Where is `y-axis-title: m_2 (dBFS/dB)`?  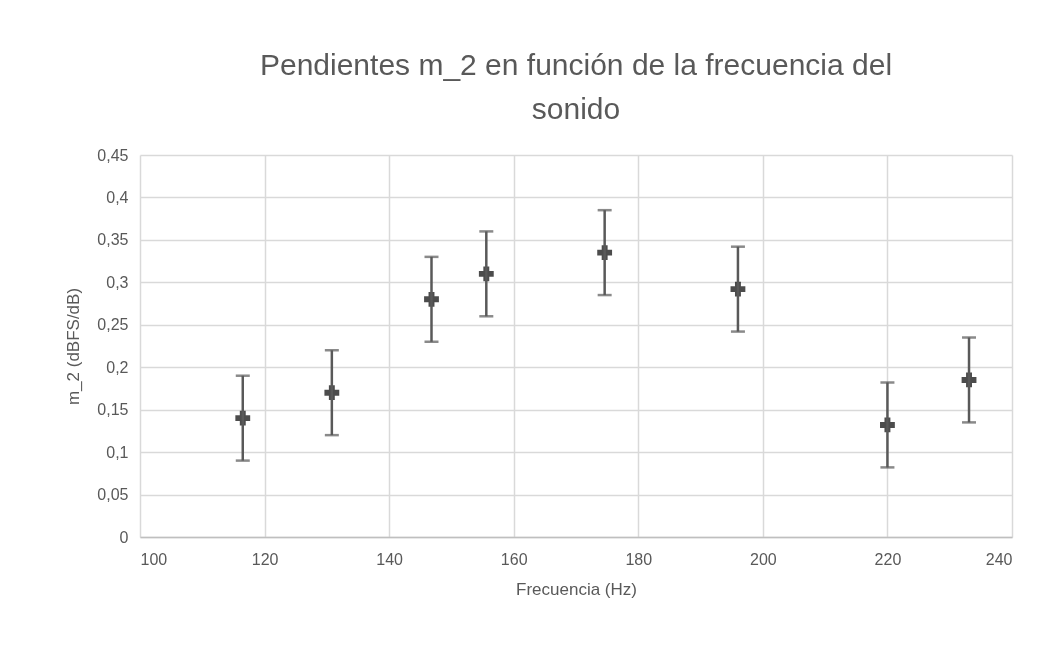 y-axis-title: m_2 (dBFS/dB) is located at coordinates (74, 346).